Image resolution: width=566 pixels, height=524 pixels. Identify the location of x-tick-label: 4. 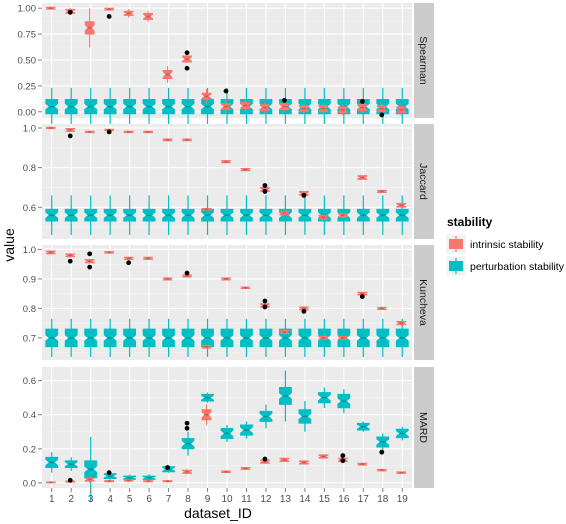
(110, 499).